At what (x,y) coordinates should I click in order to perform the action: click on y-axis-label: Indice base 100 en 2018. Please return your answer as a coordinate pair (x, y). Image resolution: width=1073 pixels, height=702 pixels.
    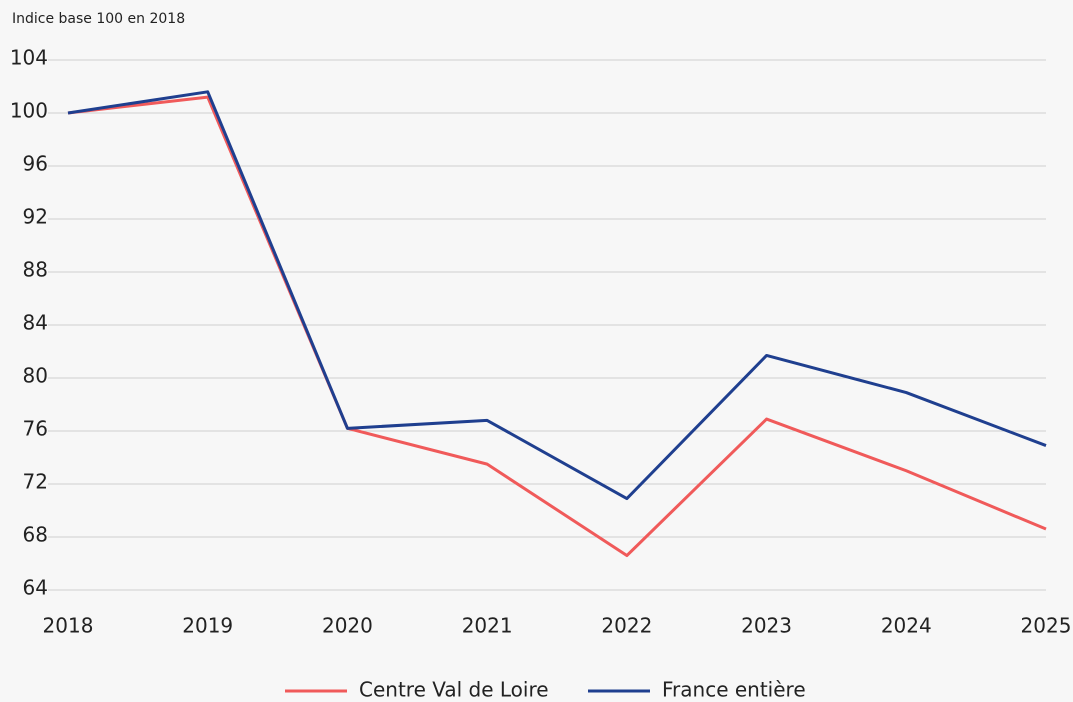
    Looking at the image, I should click on (98, 19).